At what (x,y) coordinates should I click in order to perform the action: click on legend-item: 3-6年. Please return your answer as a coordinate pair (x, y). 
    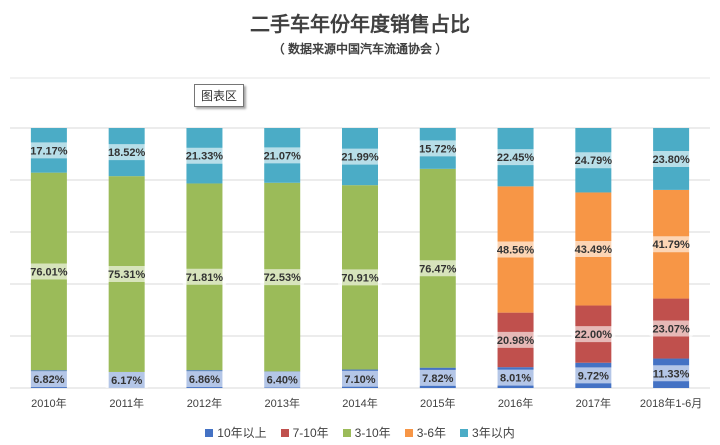
    Looking at the image, I should click on (425, 432).